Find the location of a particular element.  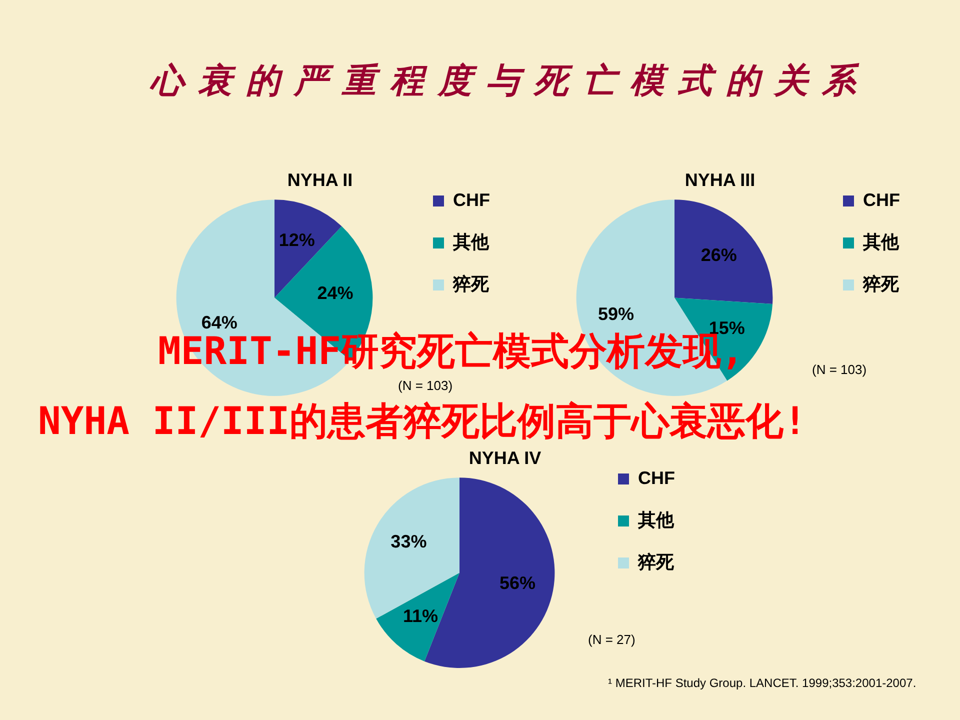

text: (N = 27) is located at coordinates (612, 639).